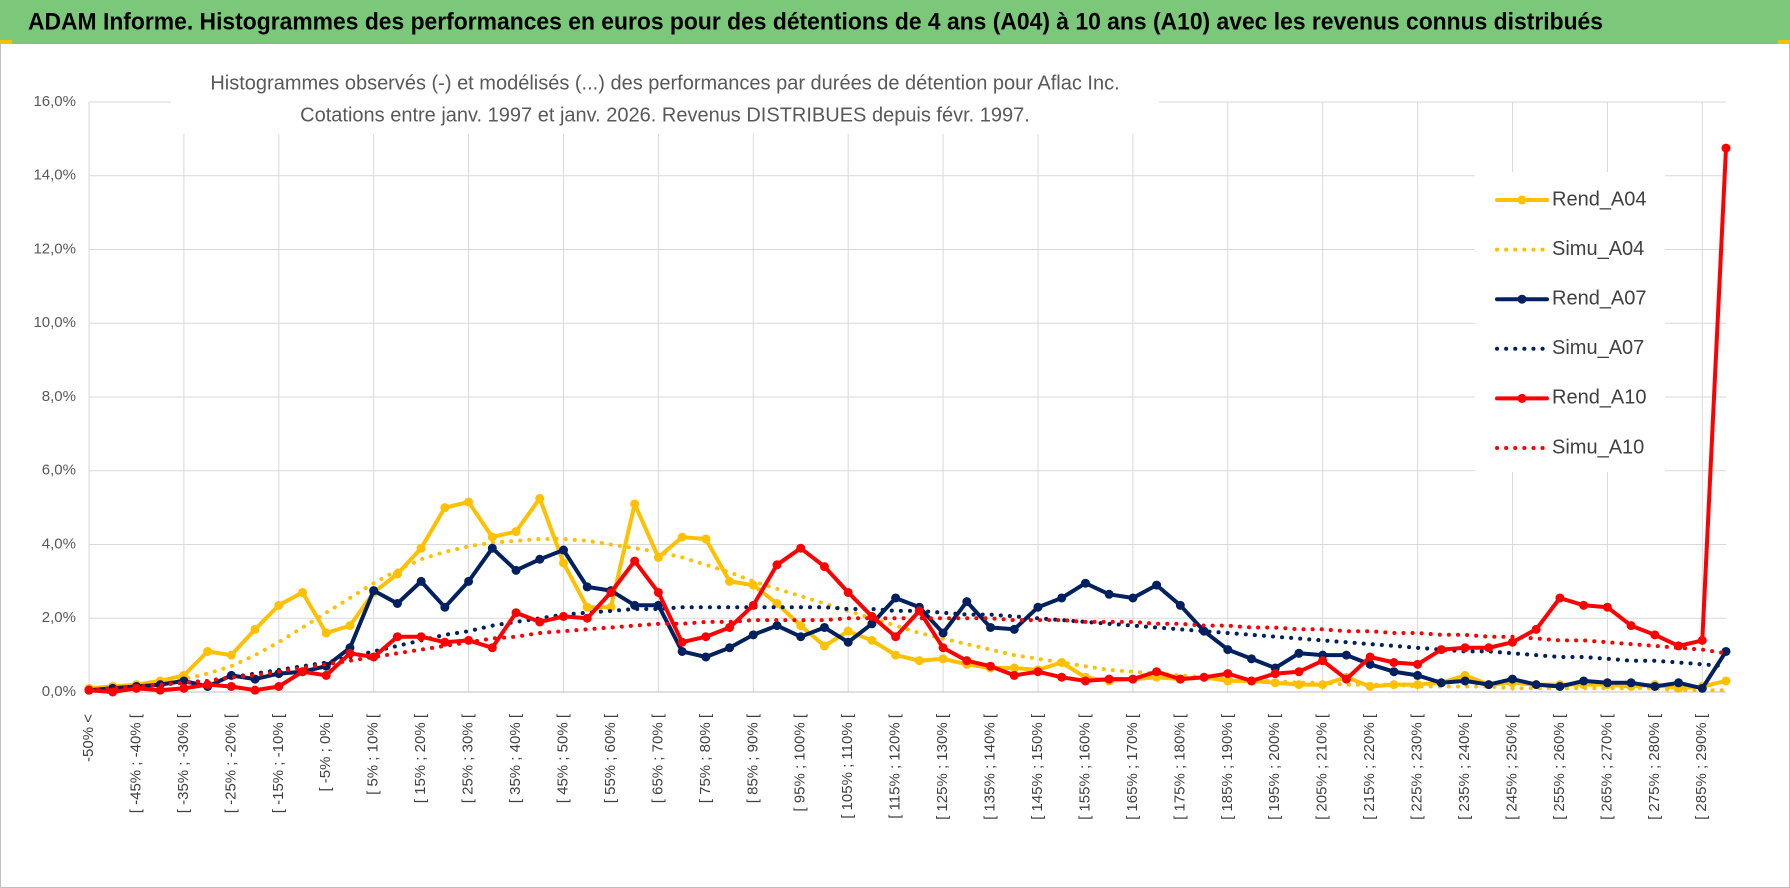 The image size is (1790, 888). I want to click on x-tick-label: [ 165% ; 170% [, so click(1132, 766).